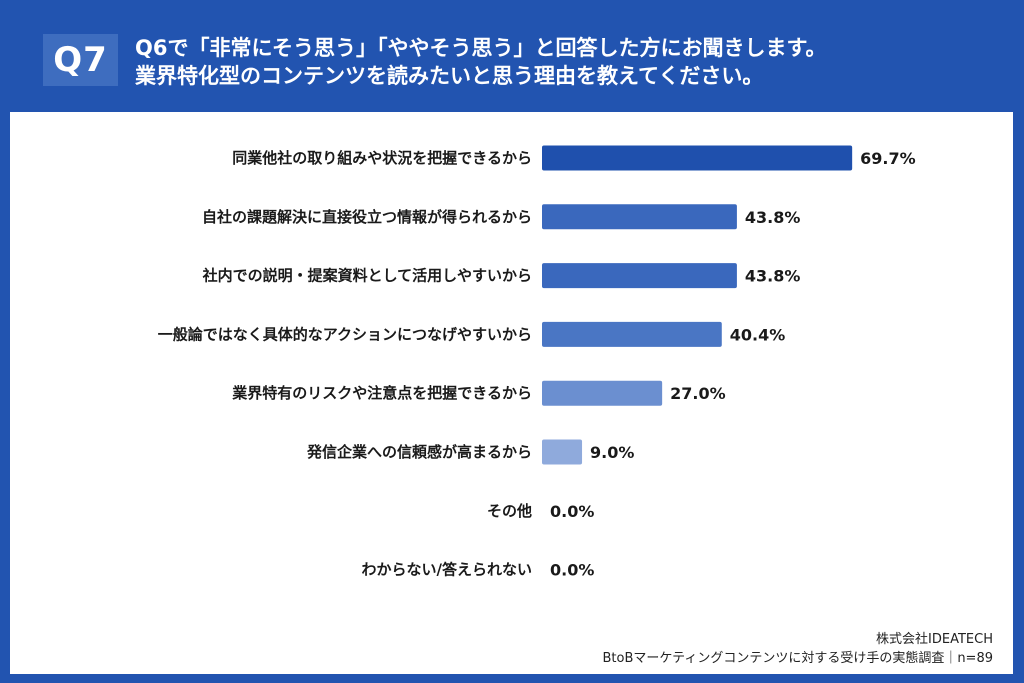  What do you see at coordinates (481, 48) in the screenshot?
I see `question-title-line1: Q6で「非常にそう思う」「ややそう思う」と回答した方にお聞きします。` at bounding box center [481, 48].